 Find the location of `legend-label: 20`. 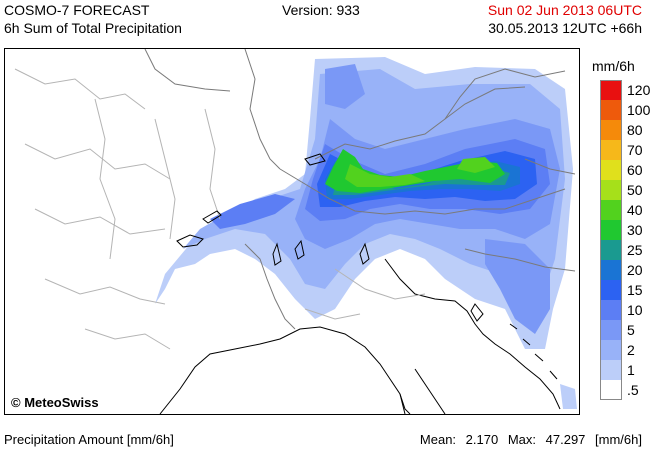

legend-label: 20 is located at coordinates (635, 270).